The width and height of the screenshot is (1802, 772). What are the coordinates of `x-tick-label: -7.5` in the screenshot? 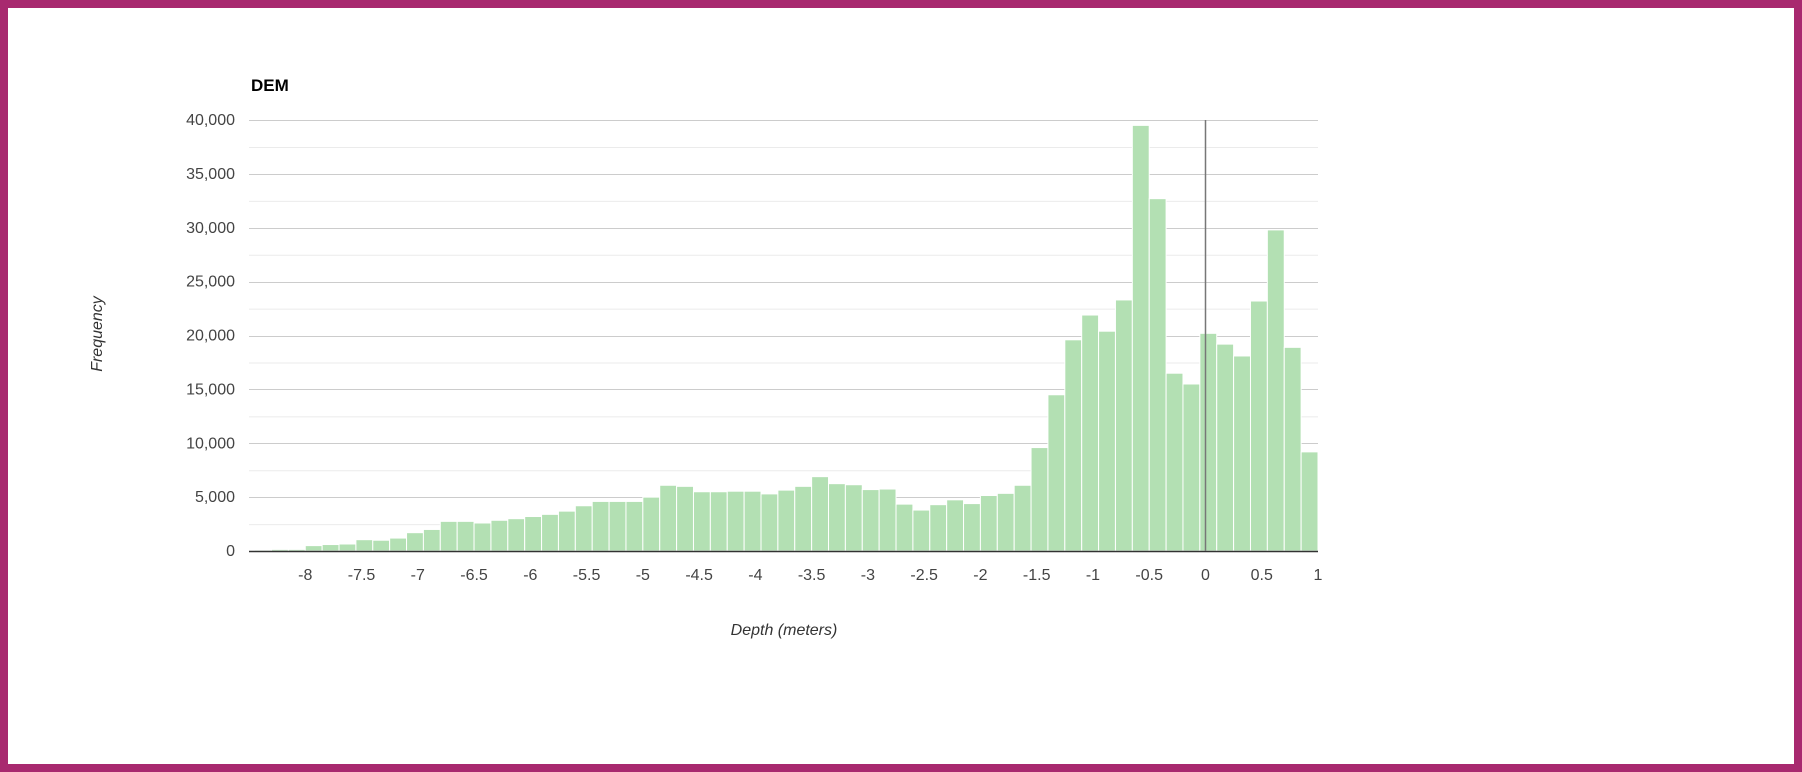 It's located at (362, 575).